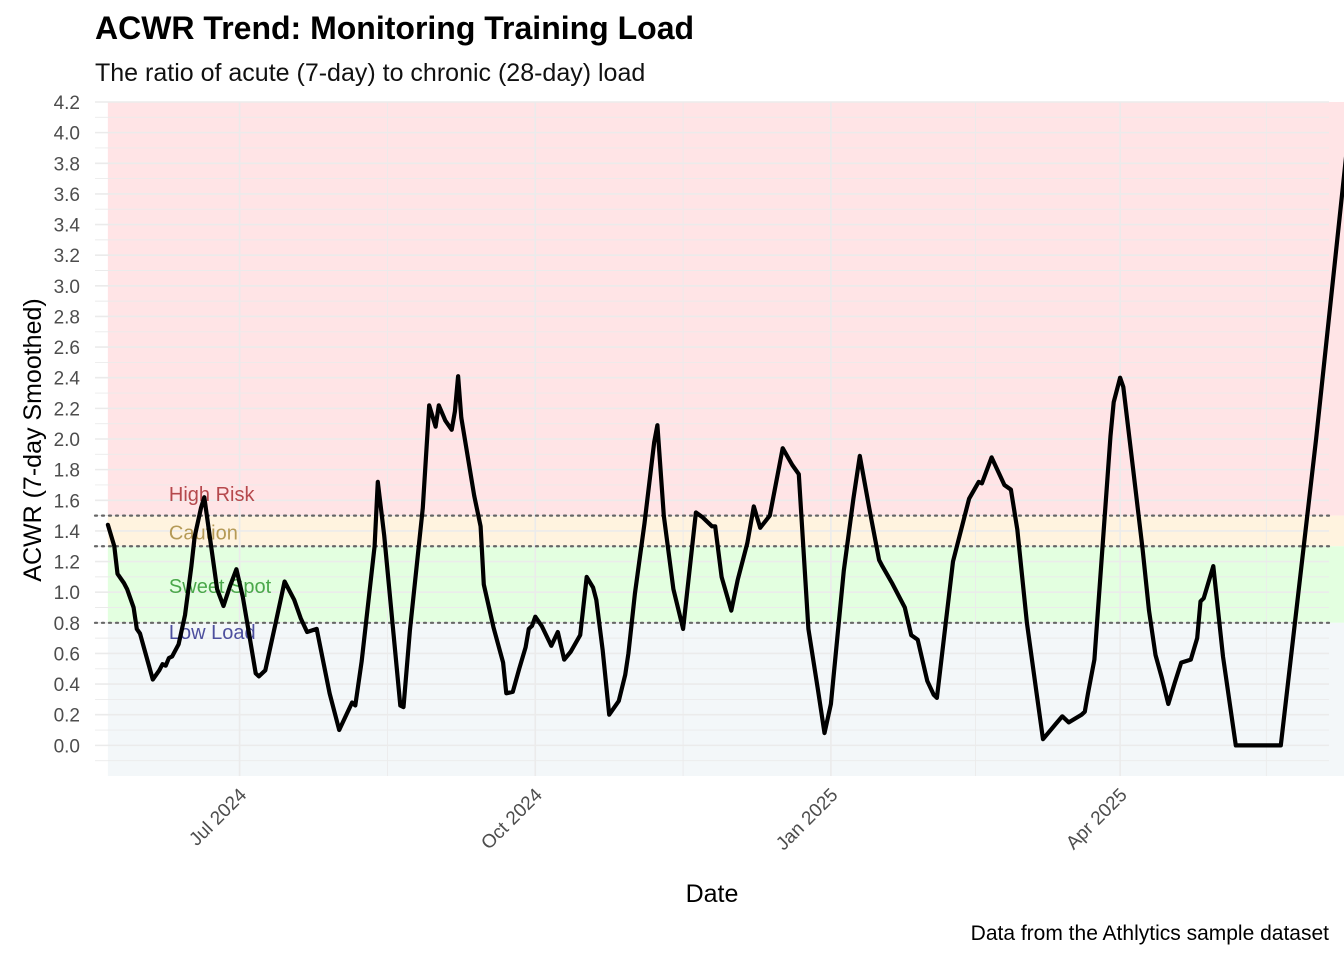  What do you see at coordinates (67, 379) in the screenshot?
I see `y-tick-label: 2.4` at bounding box center [67, 379].